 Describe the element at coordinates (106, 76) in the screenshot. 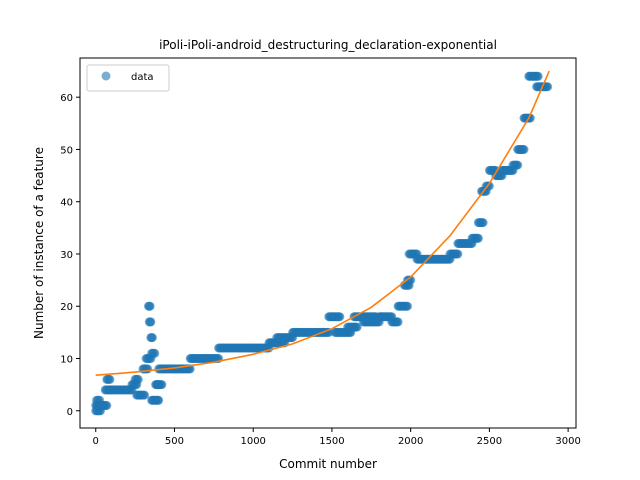

I see `legend-marker-data` at that location.